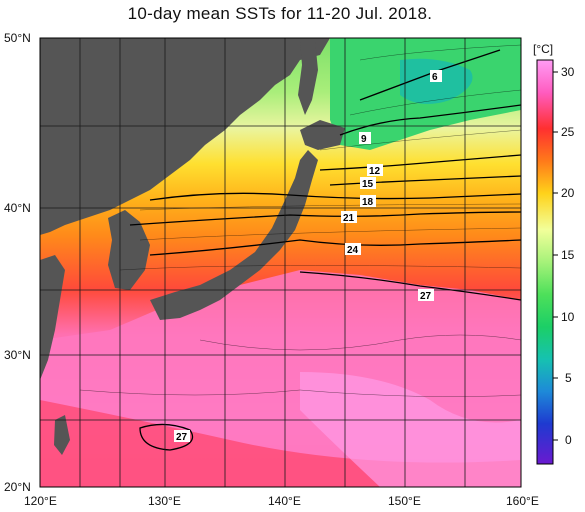 This screenshot has height=512, width=585. Describe the element at coordinates (17, 487) in the screenshot. I see `lat-label-20n: 20°N` at that location.